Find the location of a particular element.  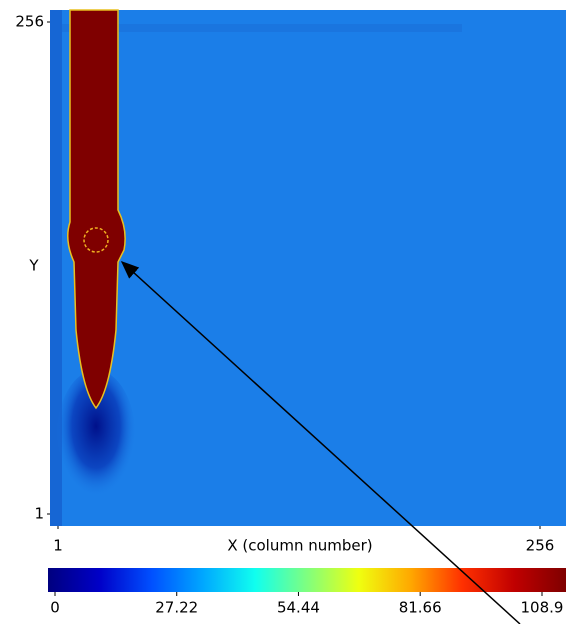

colorbar is located at coordinates (307, 580).